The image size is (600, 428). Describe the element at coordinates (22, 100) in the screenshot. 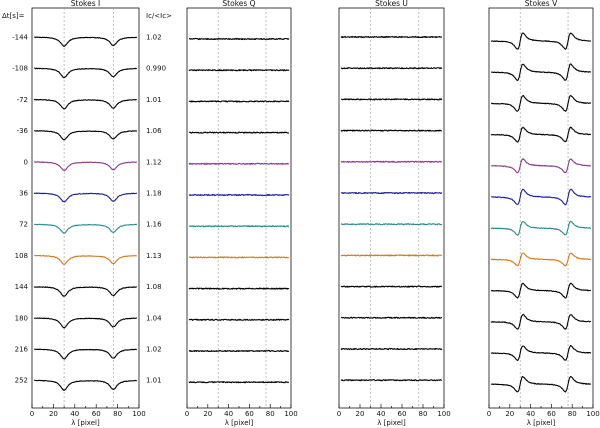

I see `row-time-2: -72` at that location.